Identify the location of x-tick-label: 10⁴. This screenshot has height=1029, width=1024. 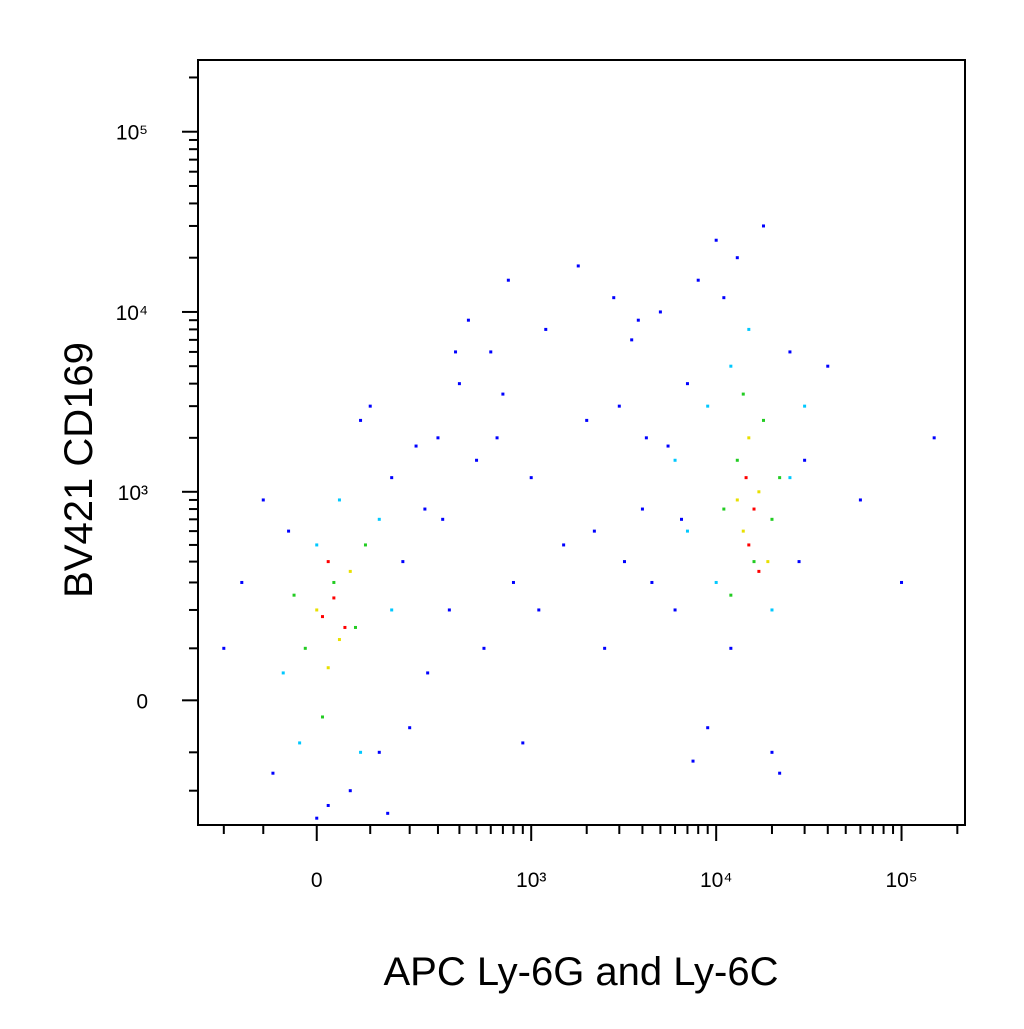
(716, 880).